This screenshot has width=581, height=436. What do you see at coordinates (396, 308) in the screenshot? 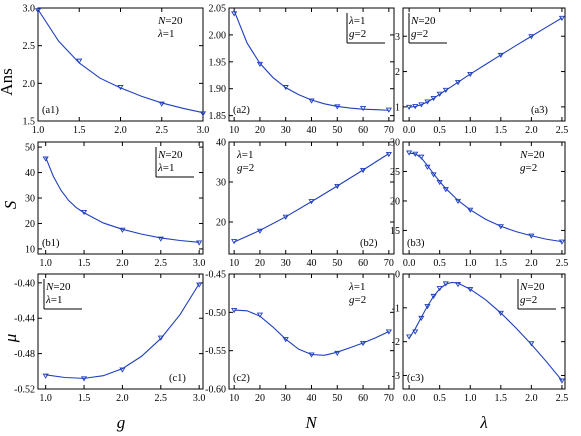
I see `y-tick-label: -1` at bounding box center [396, 308].